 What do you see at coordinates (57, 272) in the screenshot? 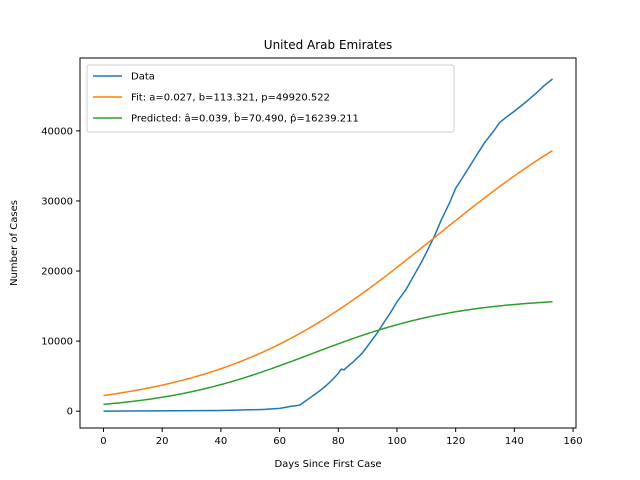
I see `y-tick-label: 20000` at bounding box center [57, 272].